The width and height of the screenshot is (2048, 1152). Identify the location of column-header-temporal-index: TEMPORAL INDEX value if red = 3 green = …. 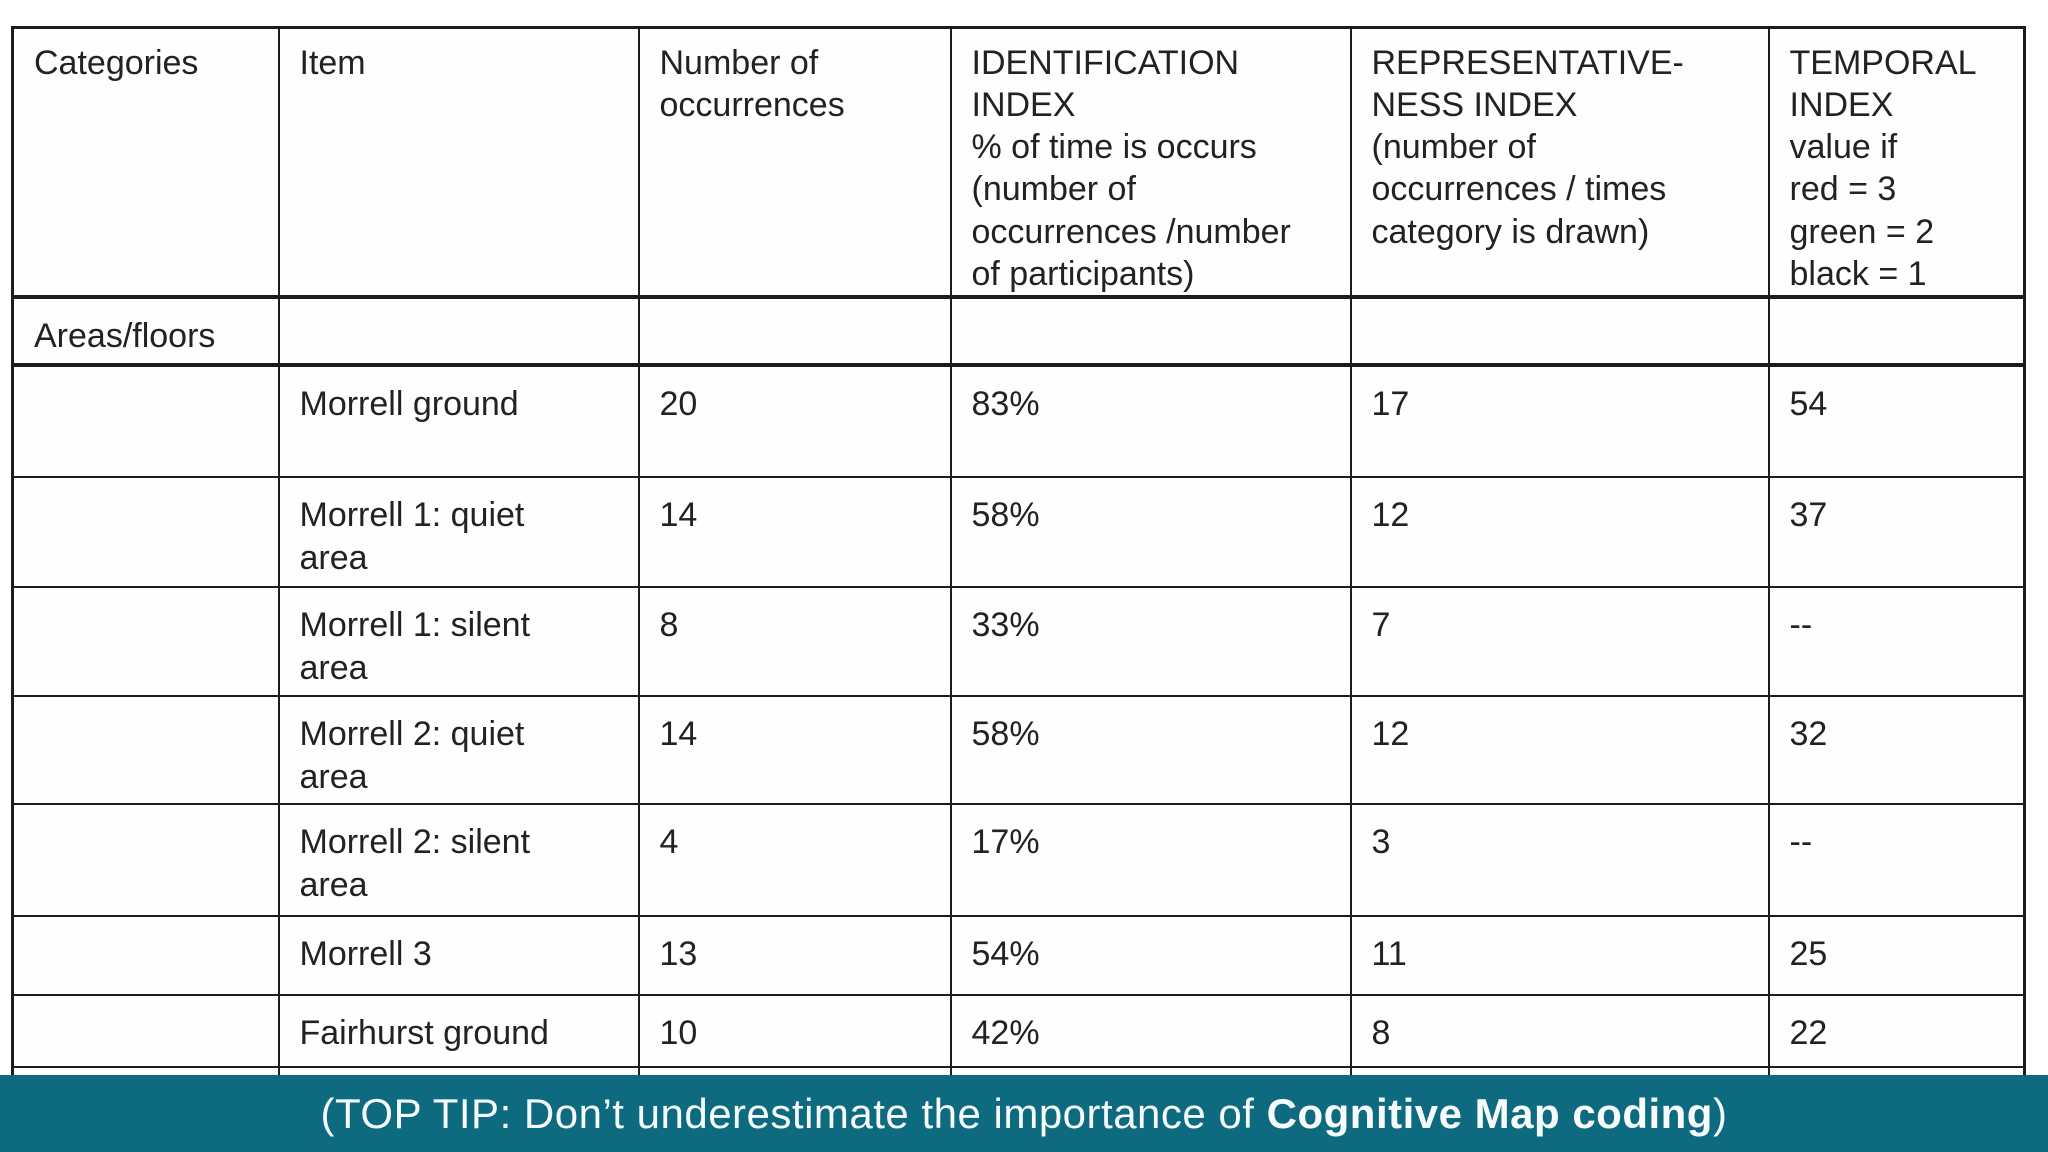
(1896, 162).